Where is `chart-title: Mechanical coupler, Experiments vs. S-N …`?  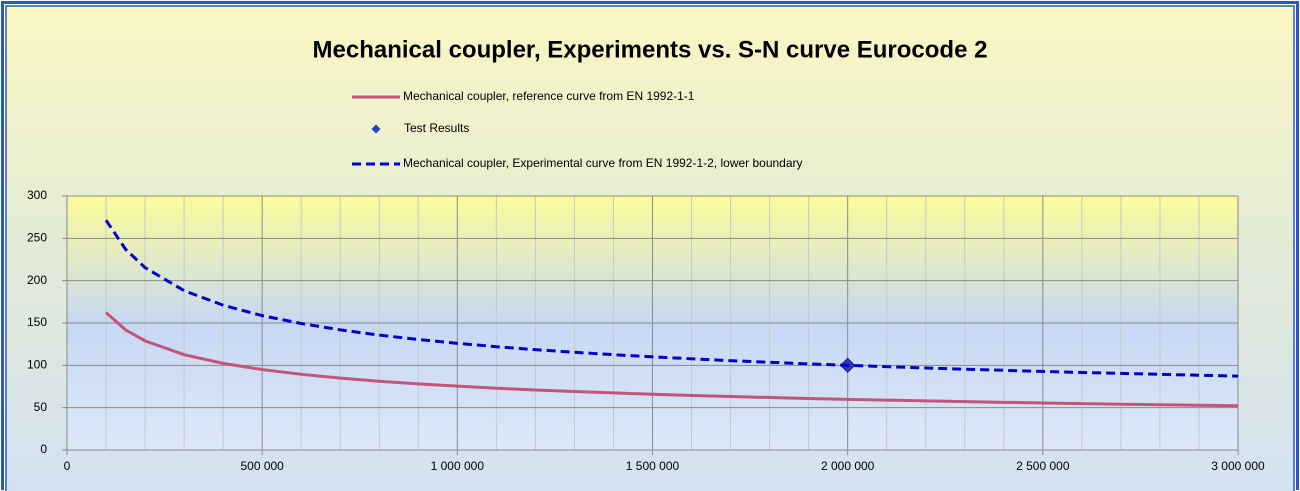 chart-title: Mechanical coupler, Experiments vs. S-N … is located at coordinates (650, 49).